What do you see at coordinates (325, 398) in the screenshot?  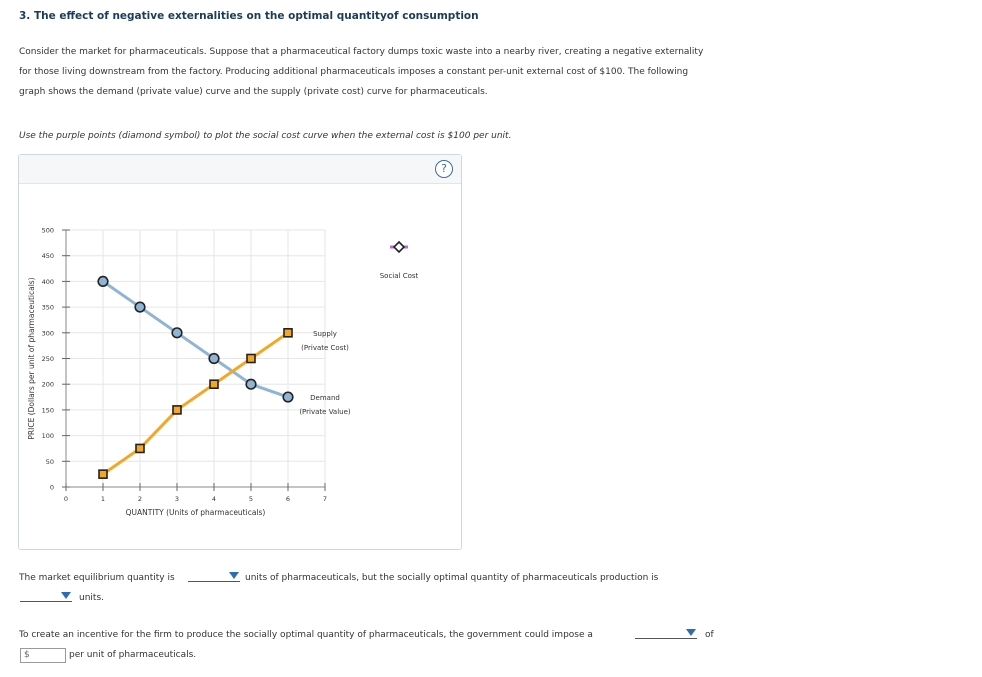 I see `demand-label: Demand` at bounding box center [325, 398].